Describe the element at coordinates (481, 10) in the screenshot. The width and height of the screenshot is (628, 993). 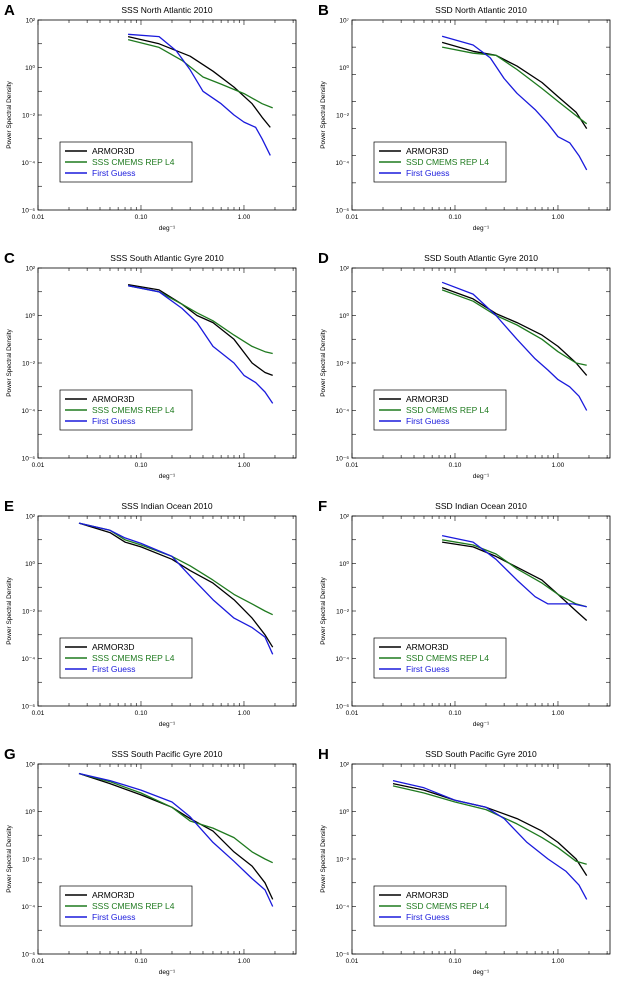
I see `chart-title: SSD North Atlantic 2010` at that location.